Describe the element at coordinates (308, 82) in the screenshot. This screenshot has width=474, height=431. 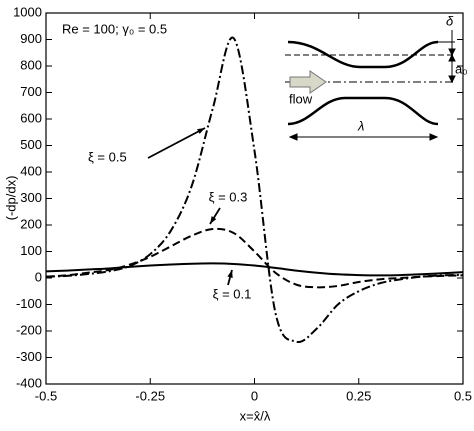
I see `flow-arrow` at that location.